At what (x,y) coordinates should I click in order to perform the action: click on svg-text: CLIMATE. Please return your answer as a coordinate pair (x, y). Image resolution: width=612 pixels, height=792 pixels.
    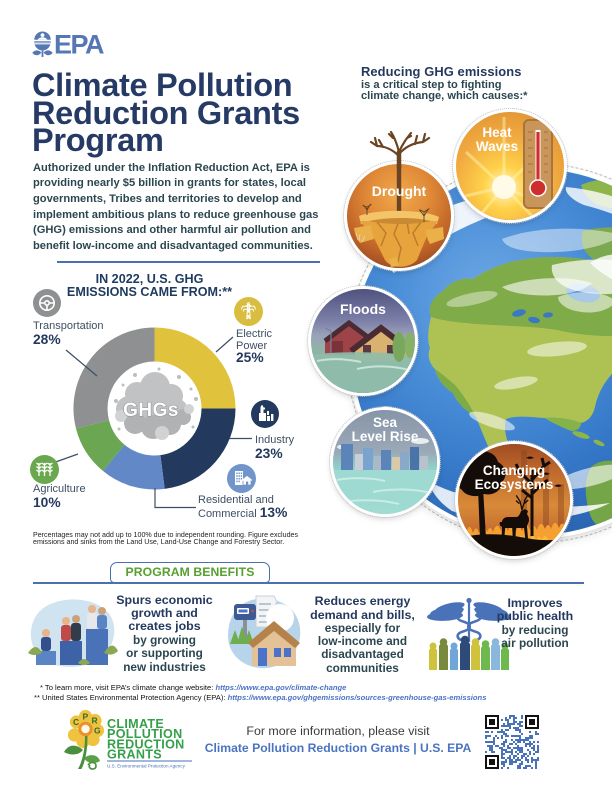
    Looking at the image, I should click on (135, 724).